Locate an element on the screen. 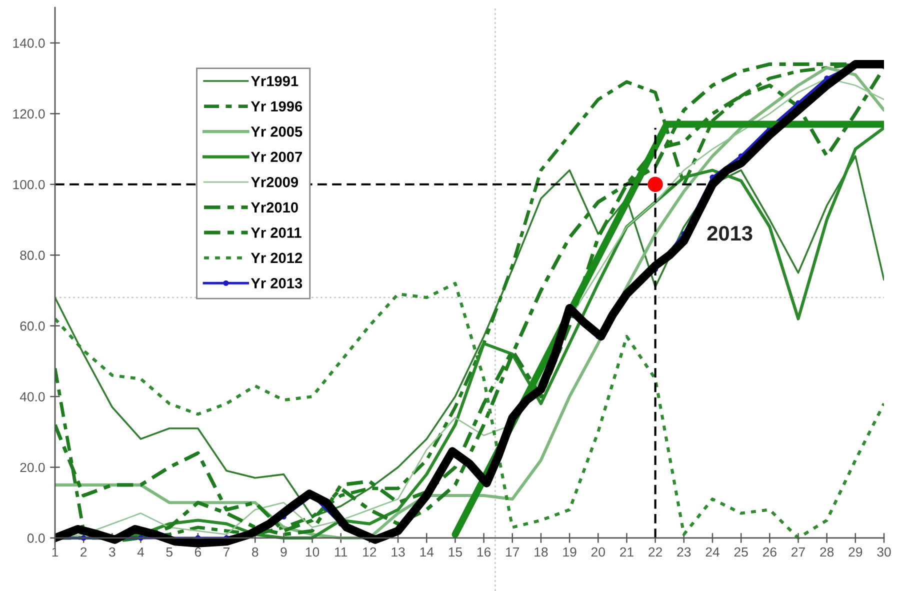 The height and width of the screenshot is (591, 912). x-tick-label: 18 is located at coordinates (541, 552).